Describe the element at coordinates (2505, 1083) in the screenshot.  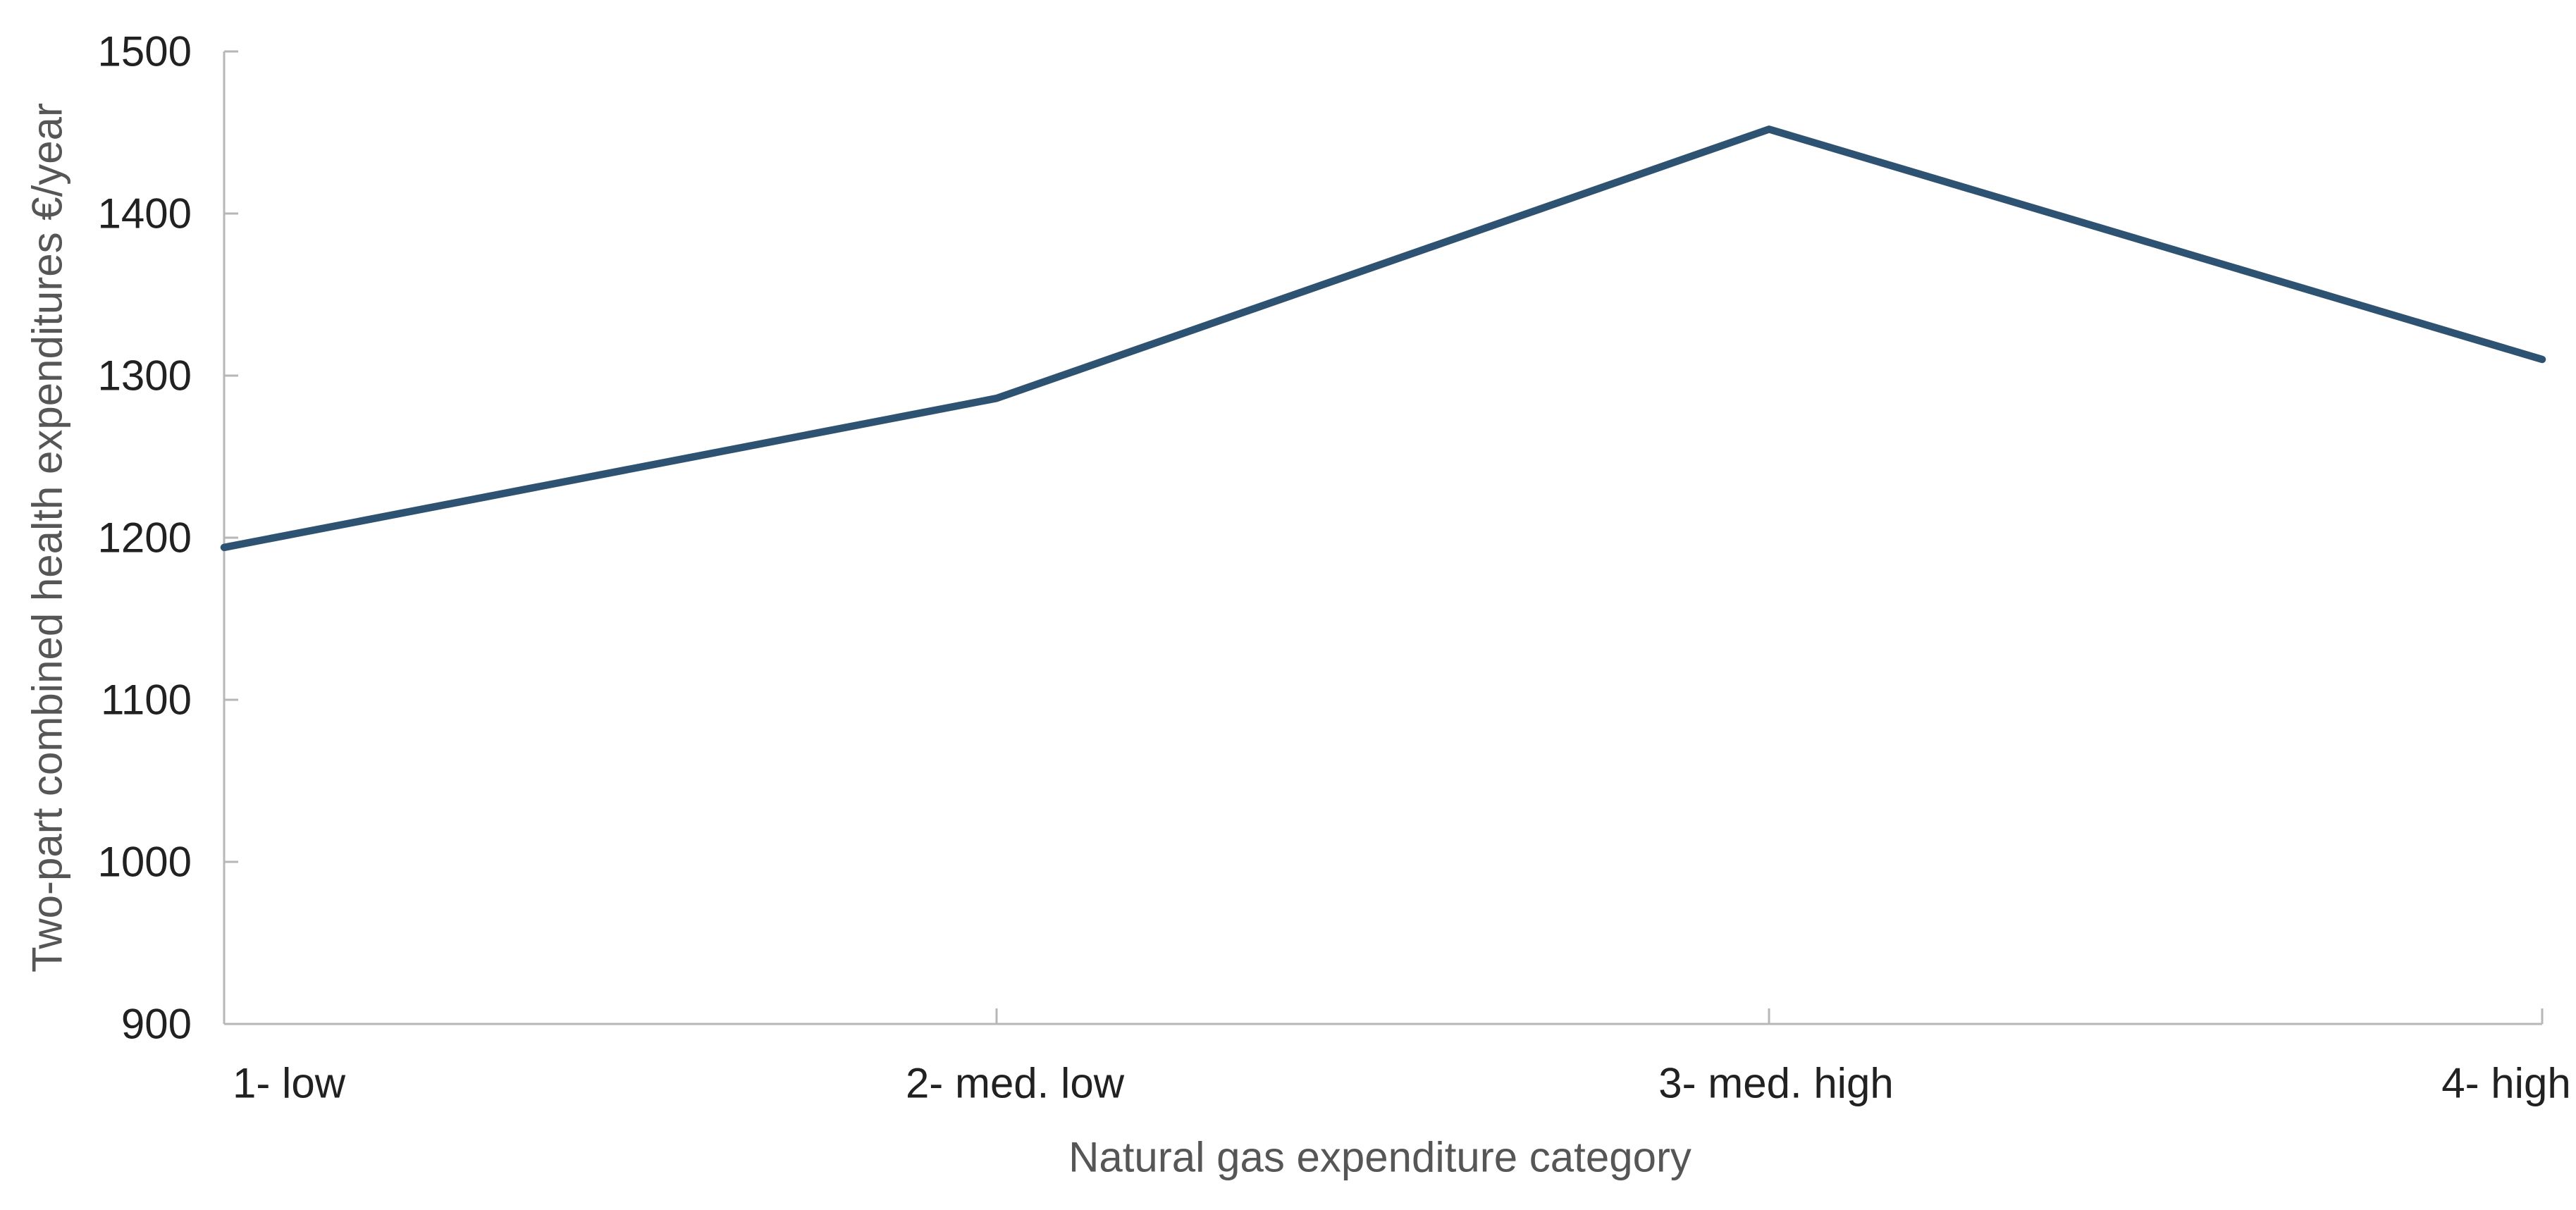
I see `x-tick-label: 4- high` at that location.